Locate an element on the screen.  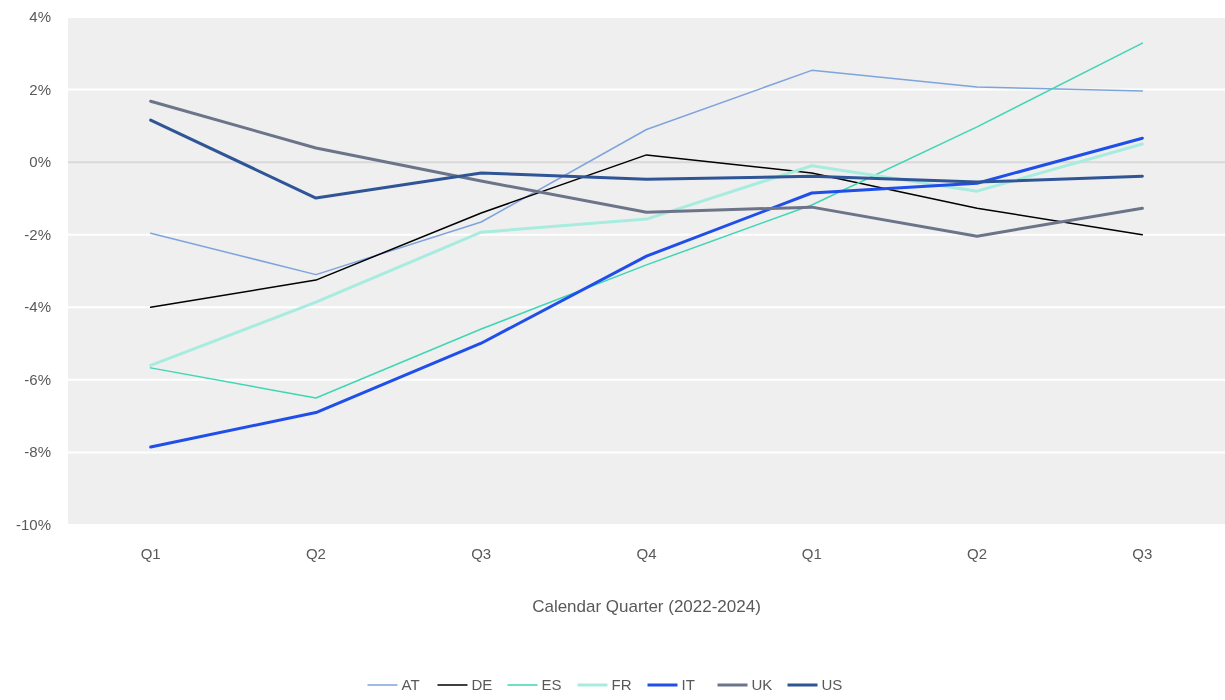
x-tick-label: Q4 is located at coordinates (646, 553).